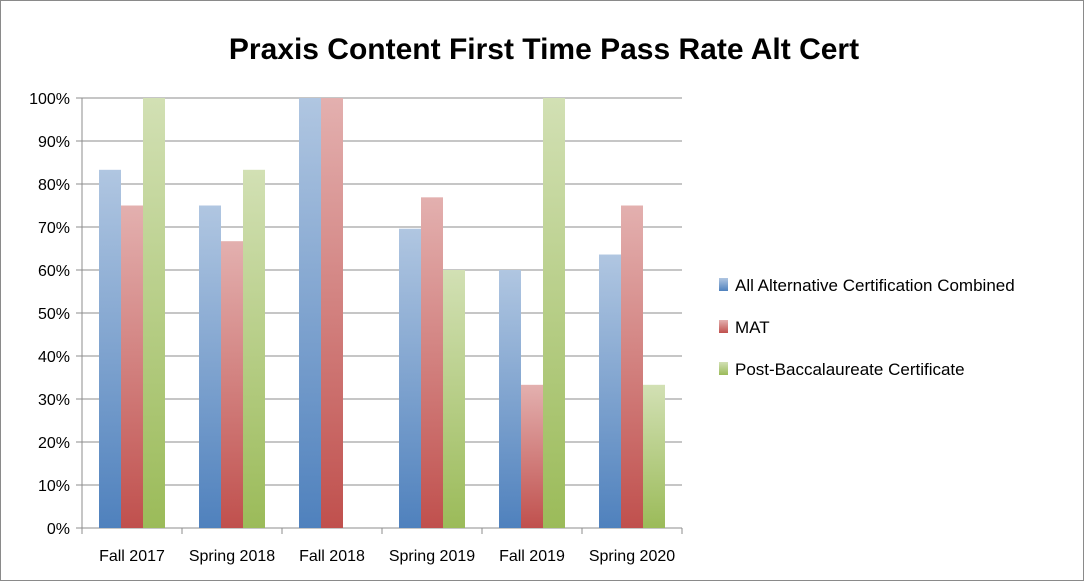 This screenshot has width=1084, height=581. What do you see at coordinates (54, 486) in the screenshot?
I see `y-tick-label: 10%` at bounding box center [54, 486].